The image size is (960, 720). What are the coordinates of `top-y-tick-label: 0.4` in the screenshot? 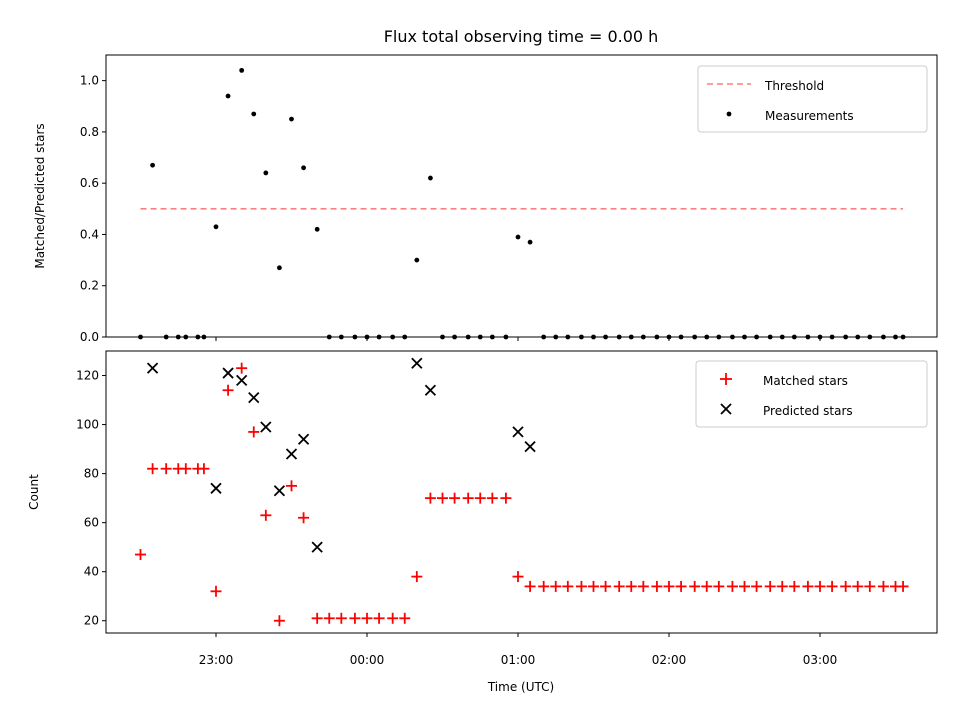 It's located at (89, 234).